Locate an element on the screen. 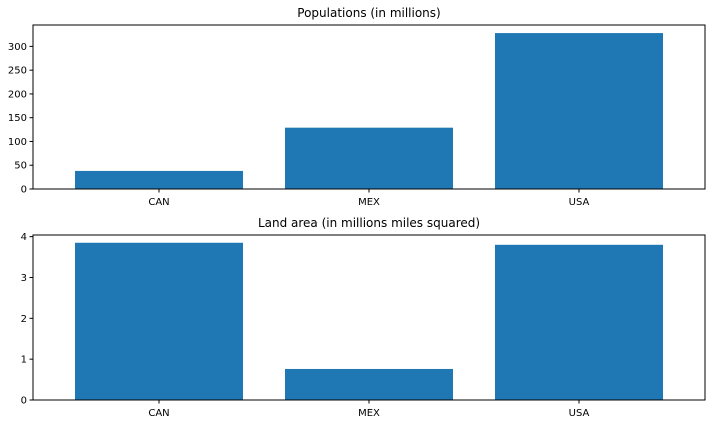 Image resolution: width=712 pixels, height=424 pixels. y-tick-label: 200 is located at coordinates (17, 94).